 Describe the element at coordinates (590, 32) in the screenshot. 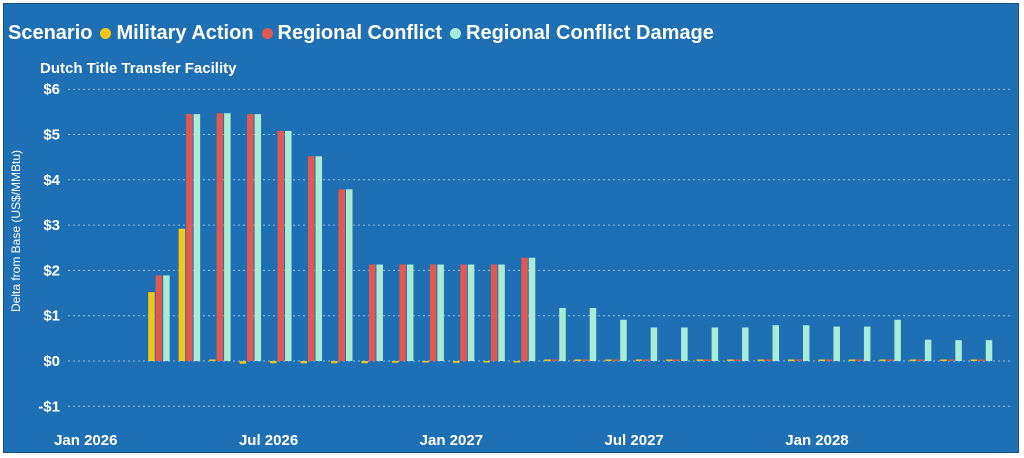

I see `legend-label-regional-conflict-damage: Regional Conflict Damage` at that location.